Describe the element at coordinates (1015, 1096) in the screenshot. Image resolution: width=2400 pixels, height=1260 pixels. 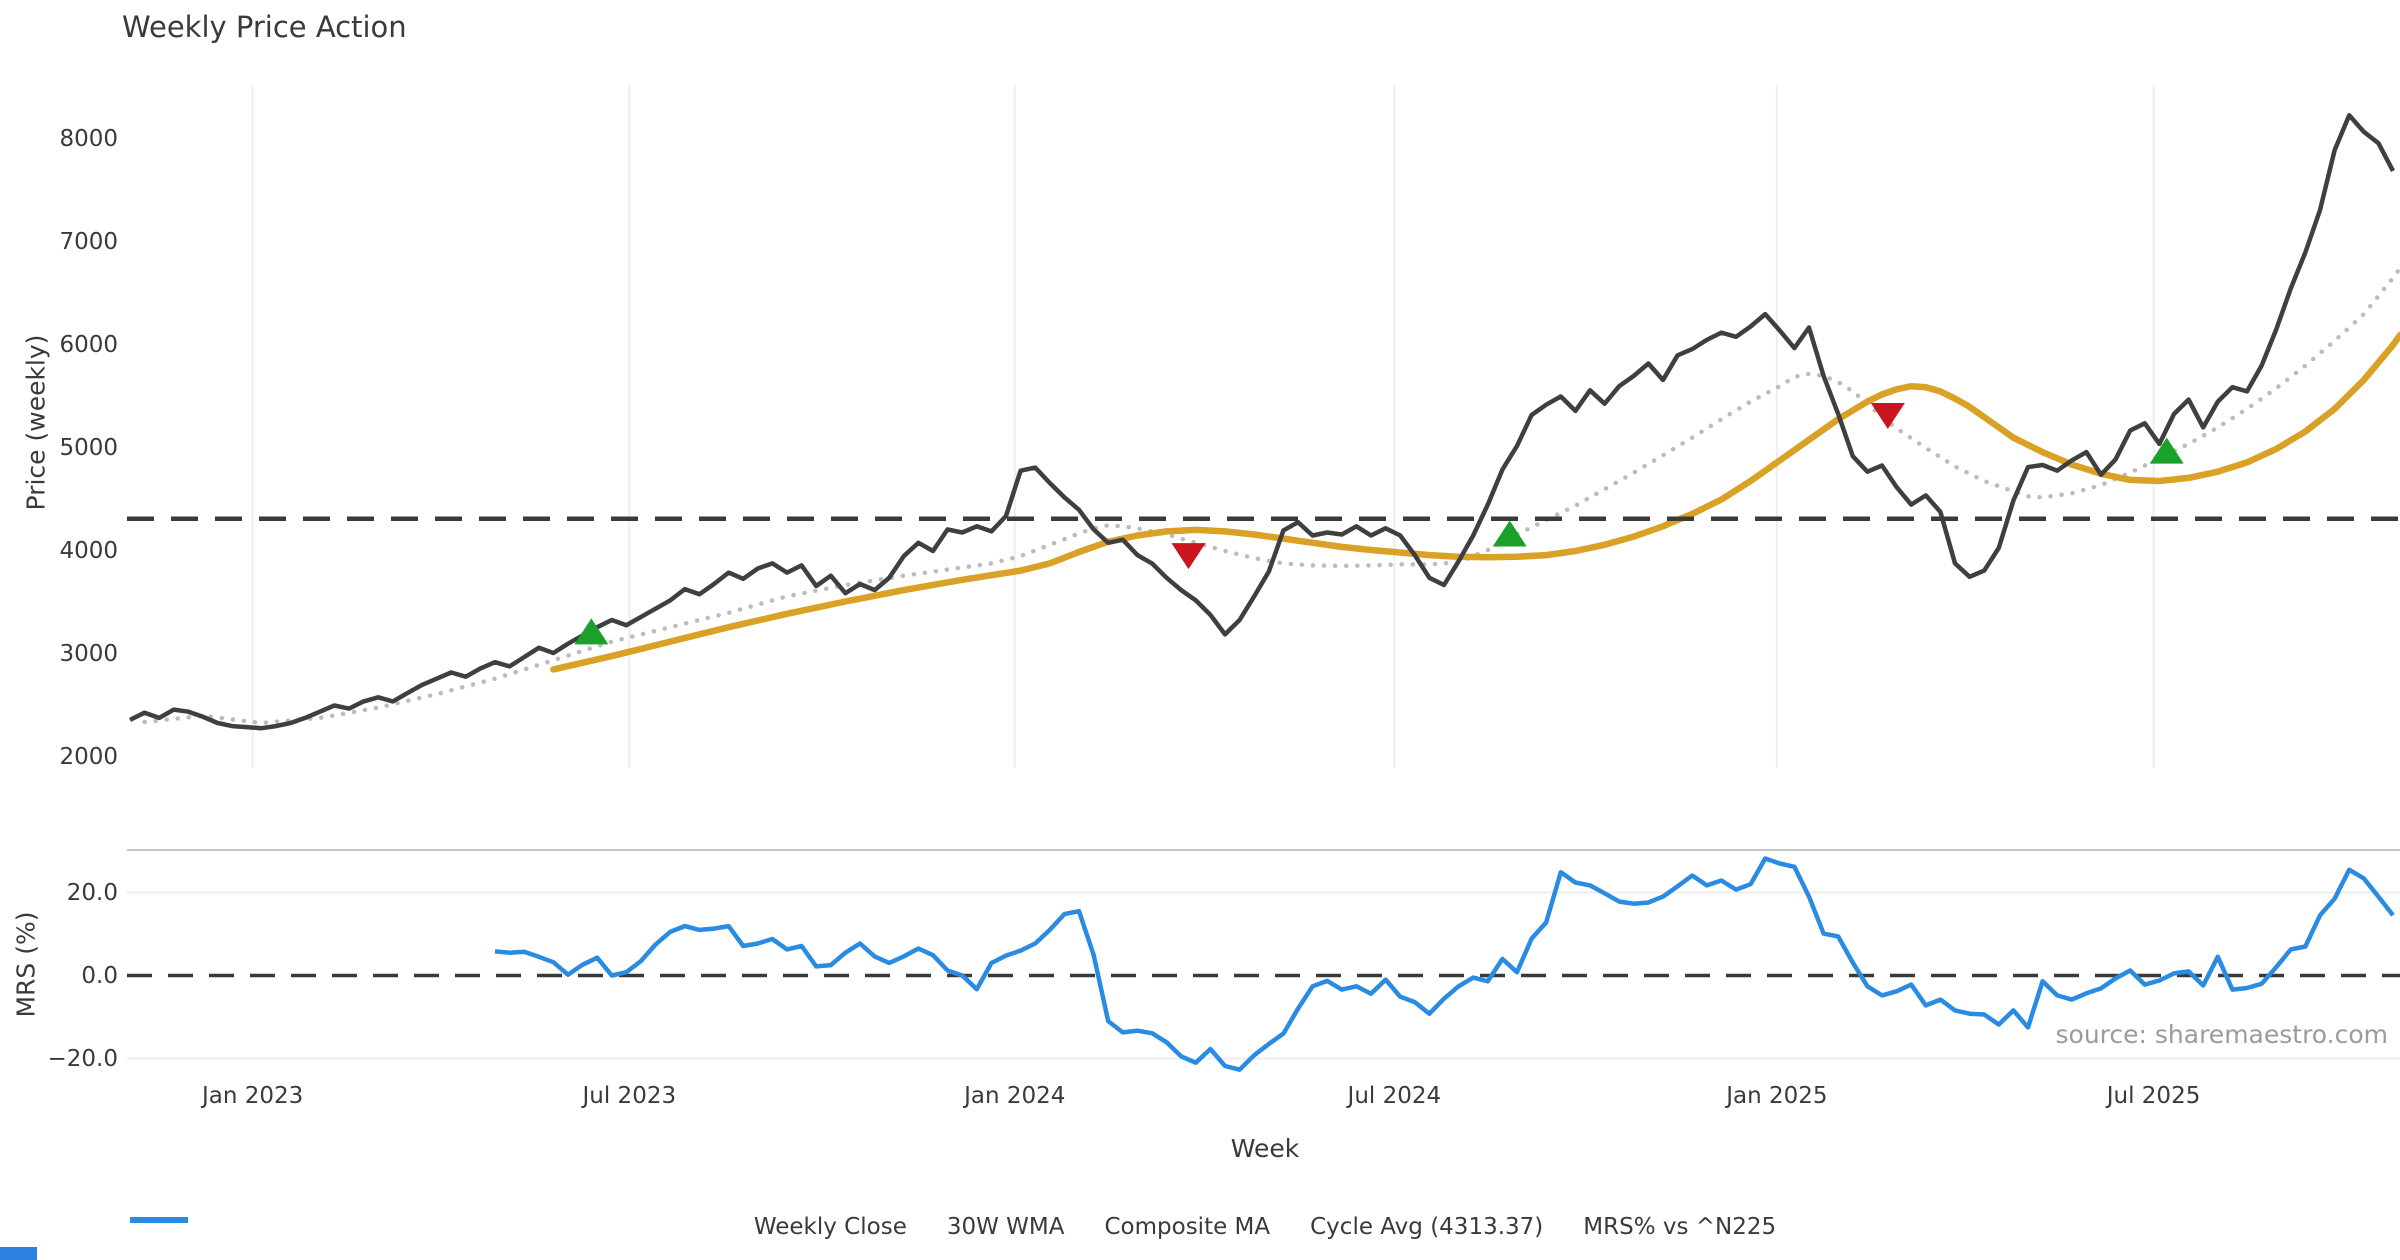
I see `x-tick-label: Jan 2024` at that location.